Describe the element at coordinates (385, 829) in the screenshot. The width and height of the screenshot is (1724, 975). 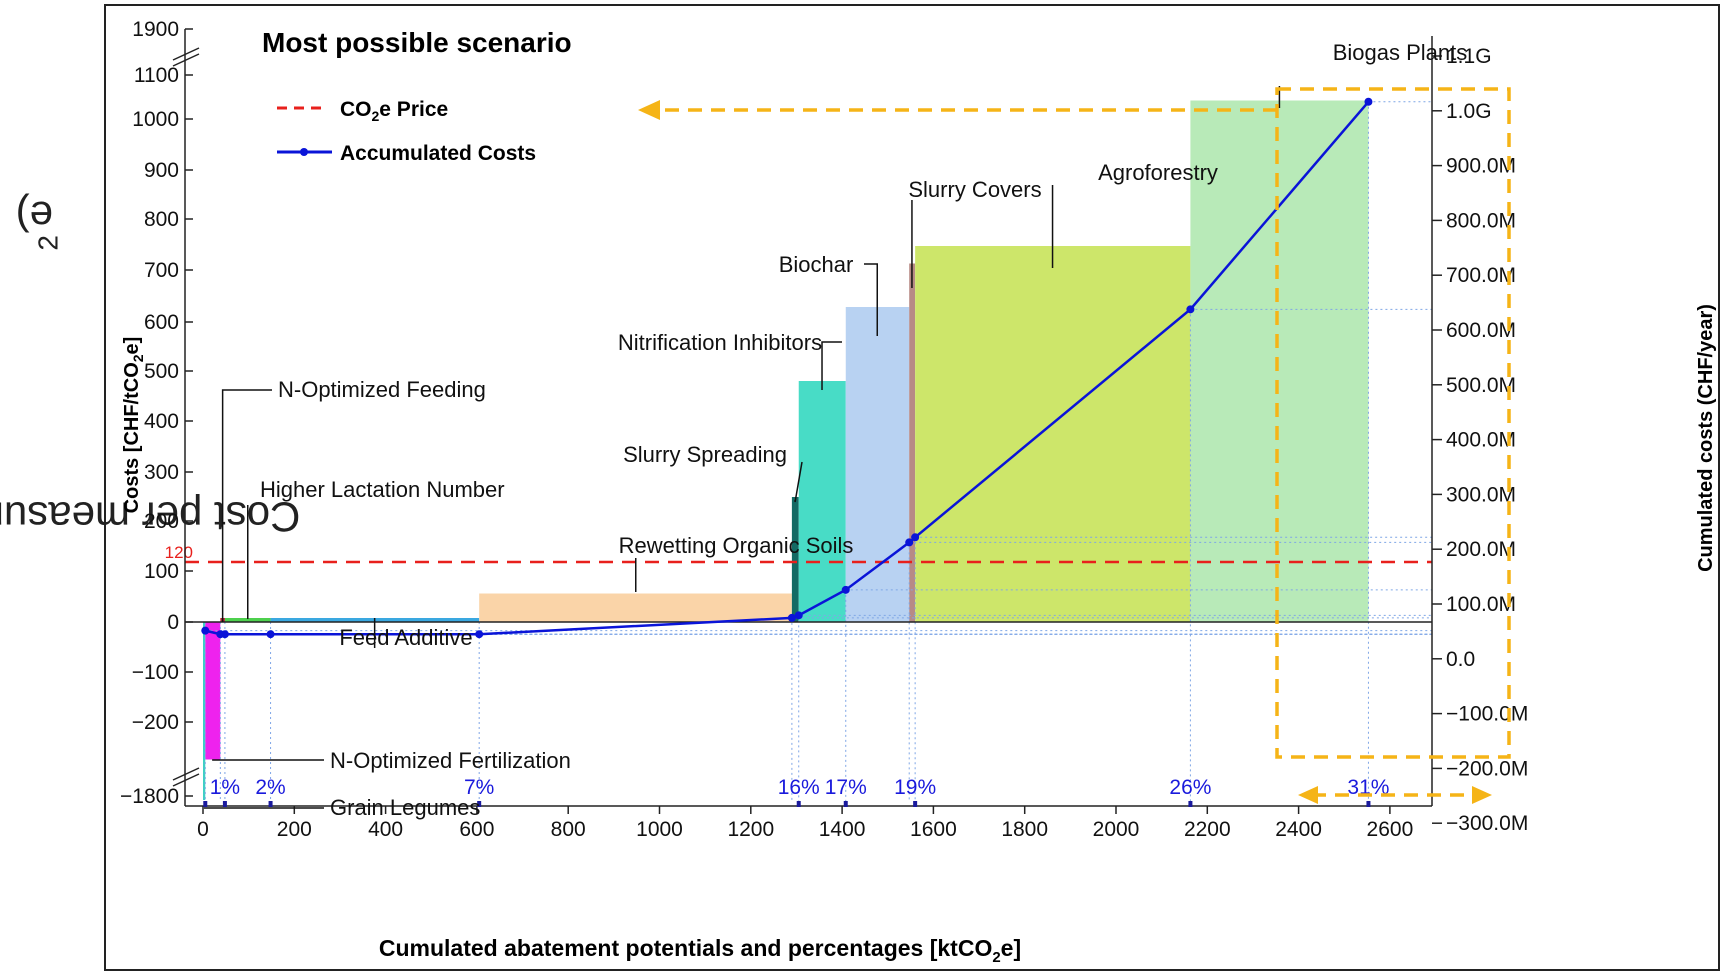
I see `x-tick-label: 400` at that location.